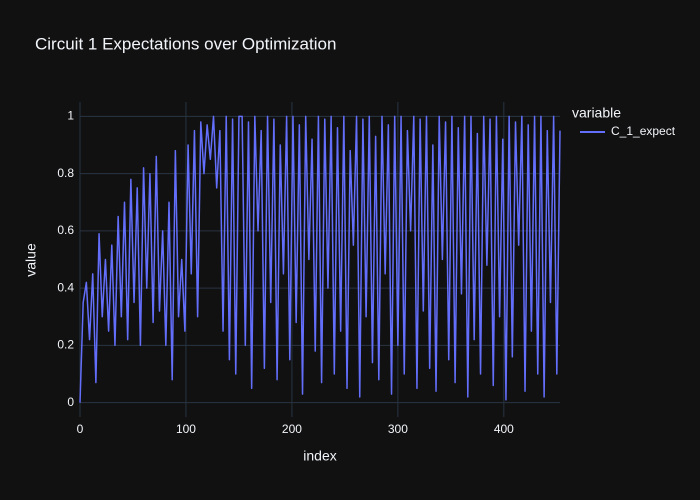 Image resolution: width=700 pixels, height=500 pixels. Describe the element at coordinates (292, 429) in the screenshot. I see `x-tick-label: 200` at that location.